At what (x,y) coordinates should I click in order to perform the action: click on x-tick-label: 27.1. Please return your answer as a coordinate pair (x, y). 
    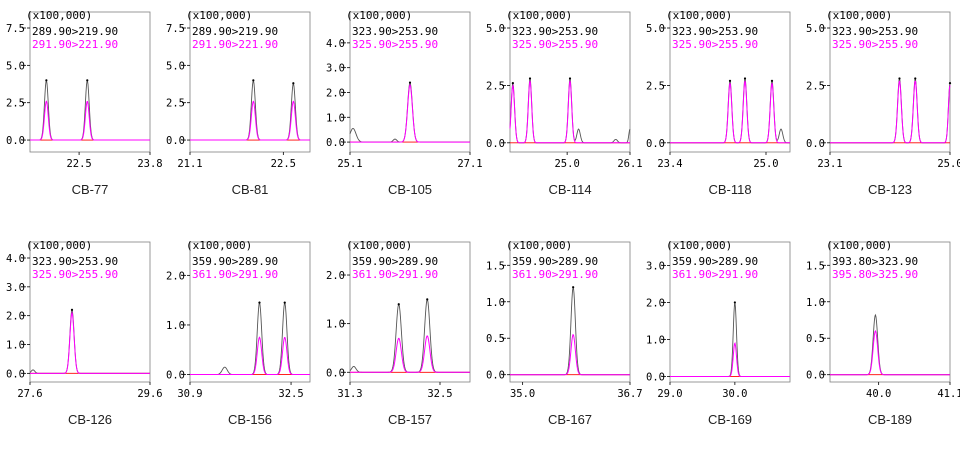
    Looking at the image, I should click on (469, 164).